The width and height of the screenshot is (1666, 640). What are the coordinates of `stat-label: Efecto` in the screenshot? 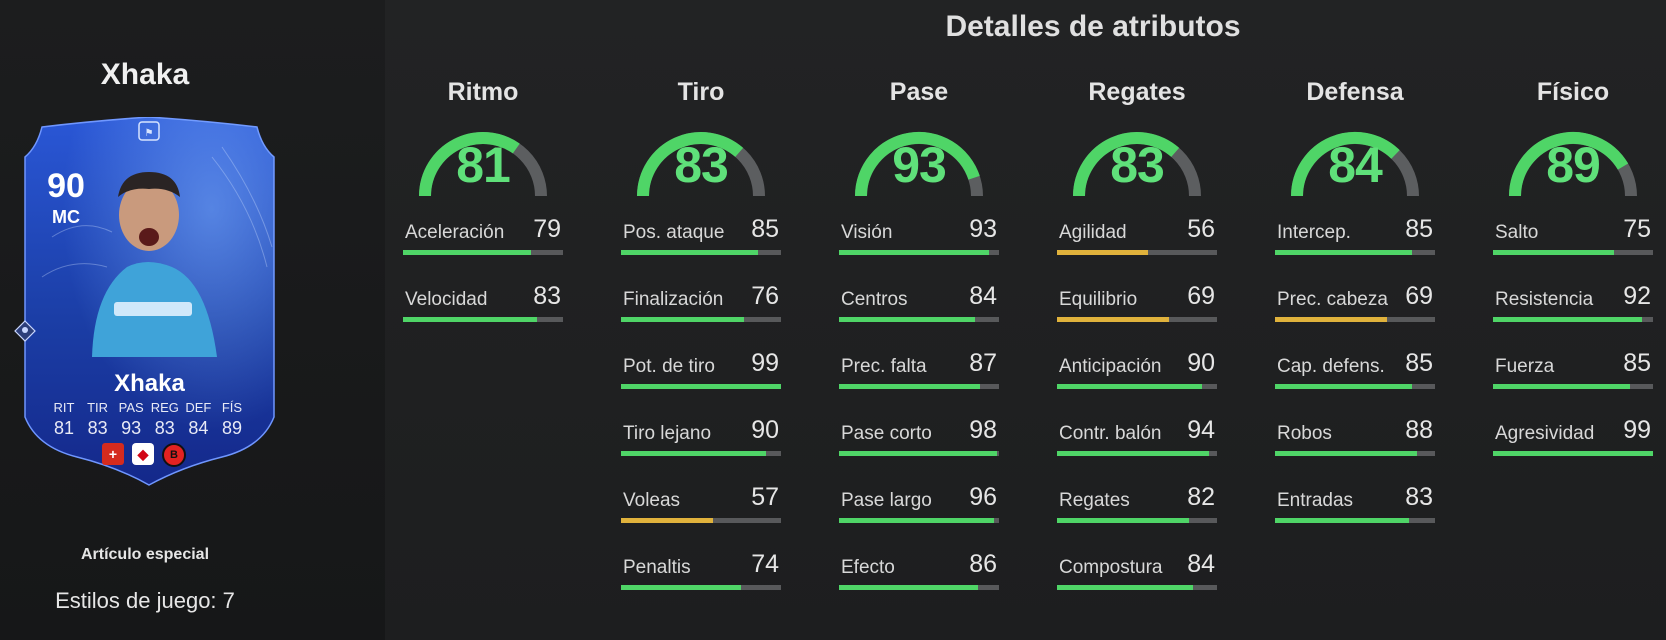 It's located at (868, 567).